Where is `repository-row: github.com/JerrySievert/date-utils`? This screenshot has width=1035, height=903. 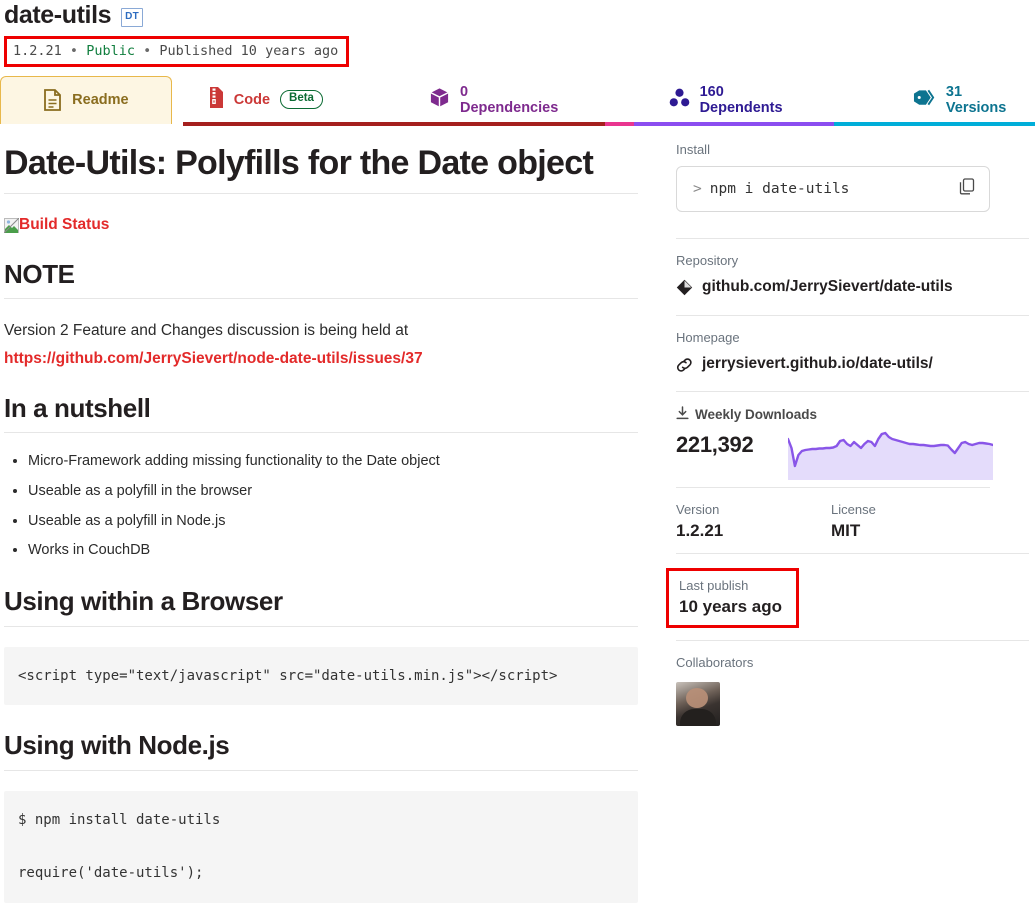 repository-row: github.com/JerrySievert/date-utils is located at coordinates (852, 288).